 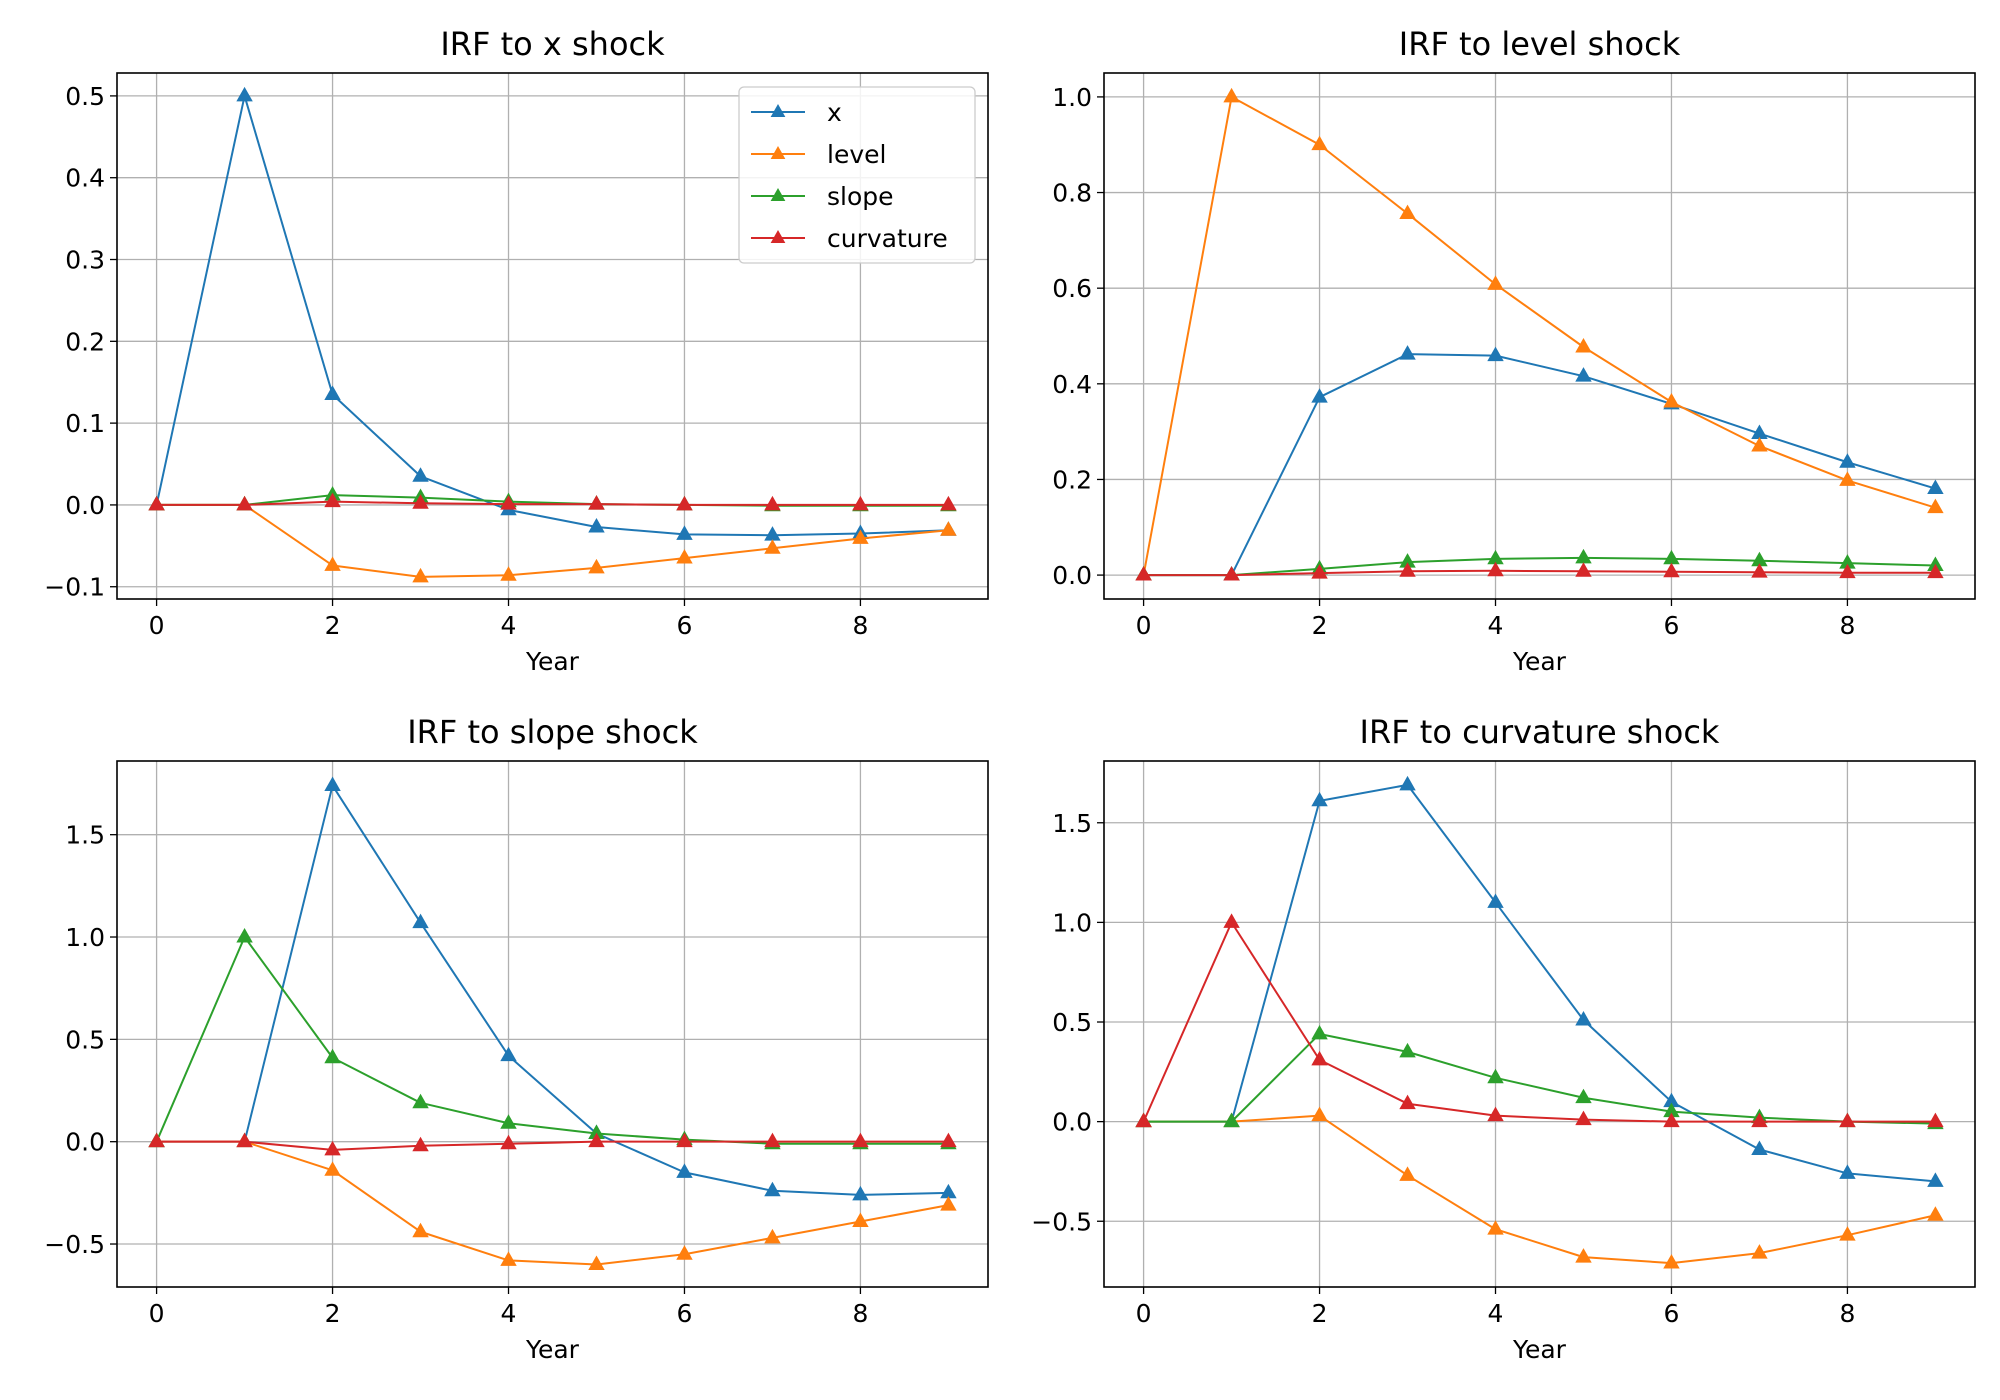 What do you see at coordinates (856, 154) in the screenshot?
I see `legend-label-level: level` at bounding box center [856, 154].